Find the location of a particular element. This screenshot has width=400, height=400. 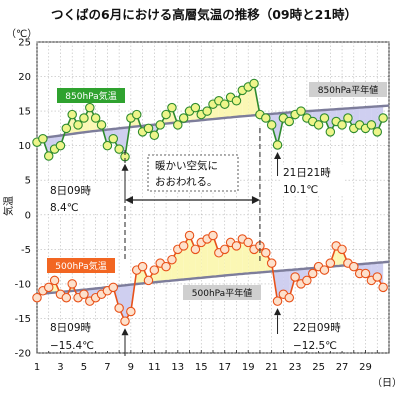

warm-arrow-right is located at coordinates (255, 200).